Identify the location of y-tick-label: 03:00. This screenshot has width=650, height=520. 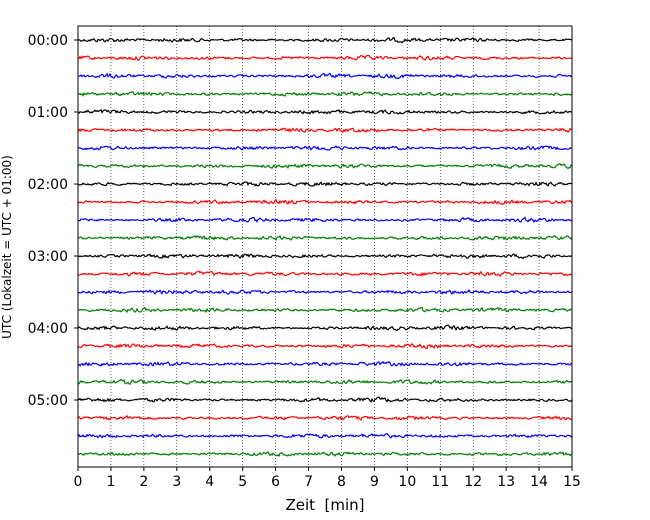
(48, 257).